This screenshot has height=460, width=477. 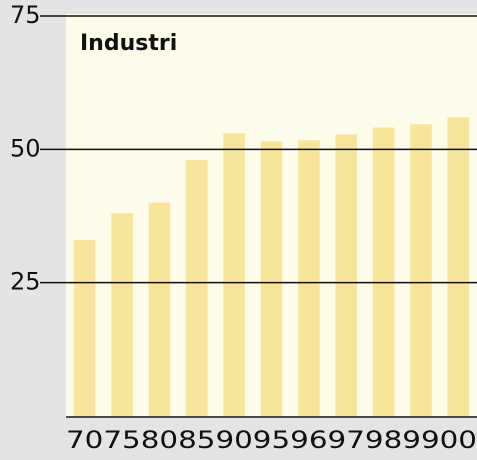 What do you see at coordinates (420, 440) in the screenshot?
I see `x-tick-label: 99` at bounding box center [420, 440].